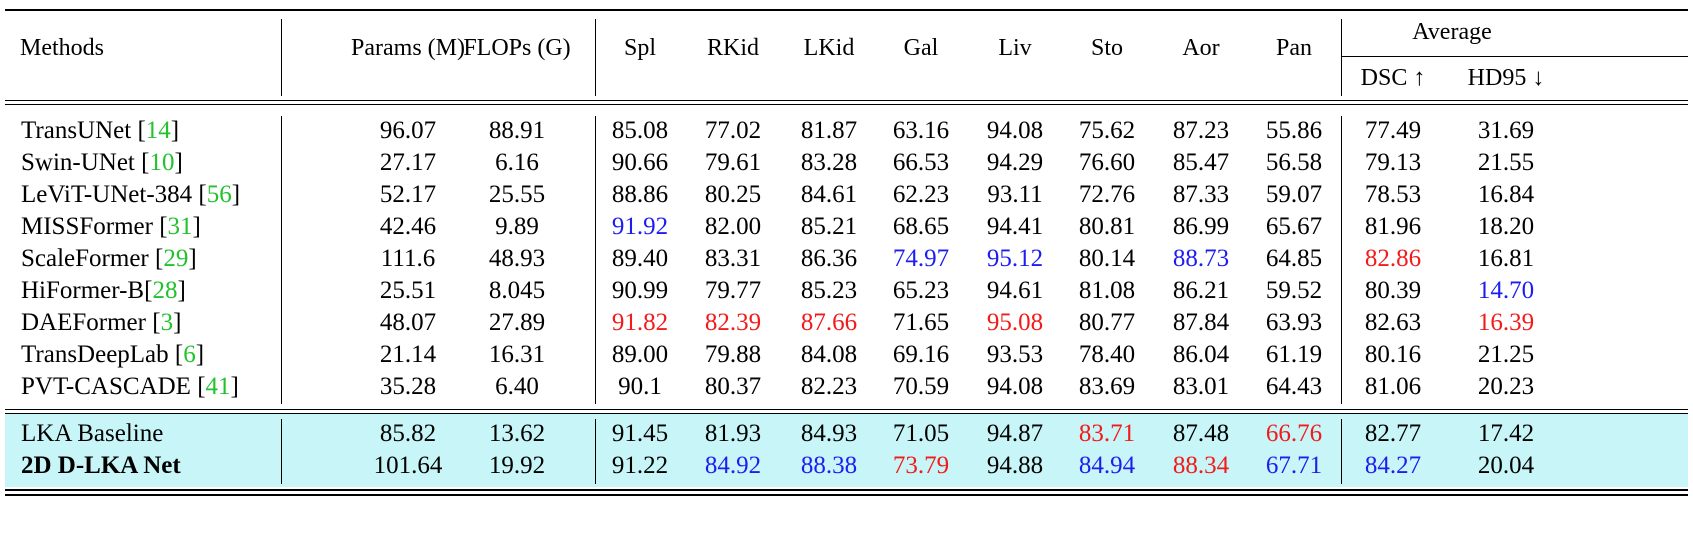  What do you see at coordinates (165, 290) in the screenshot?
I see `citation-link: 28` at bounding box center [165, 290].